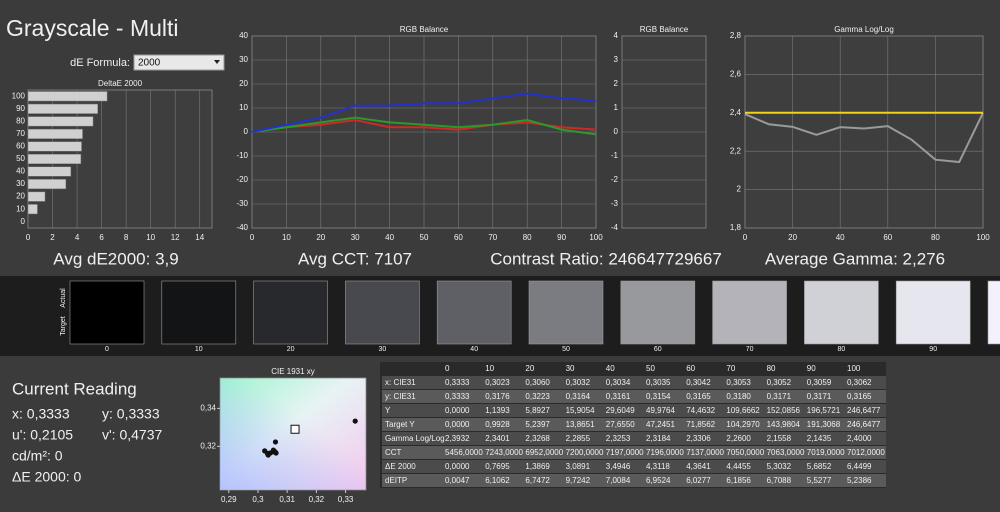 This screenshot has height=512, width=1000. I want to click on swatch-label: 20, so click(291, 349).